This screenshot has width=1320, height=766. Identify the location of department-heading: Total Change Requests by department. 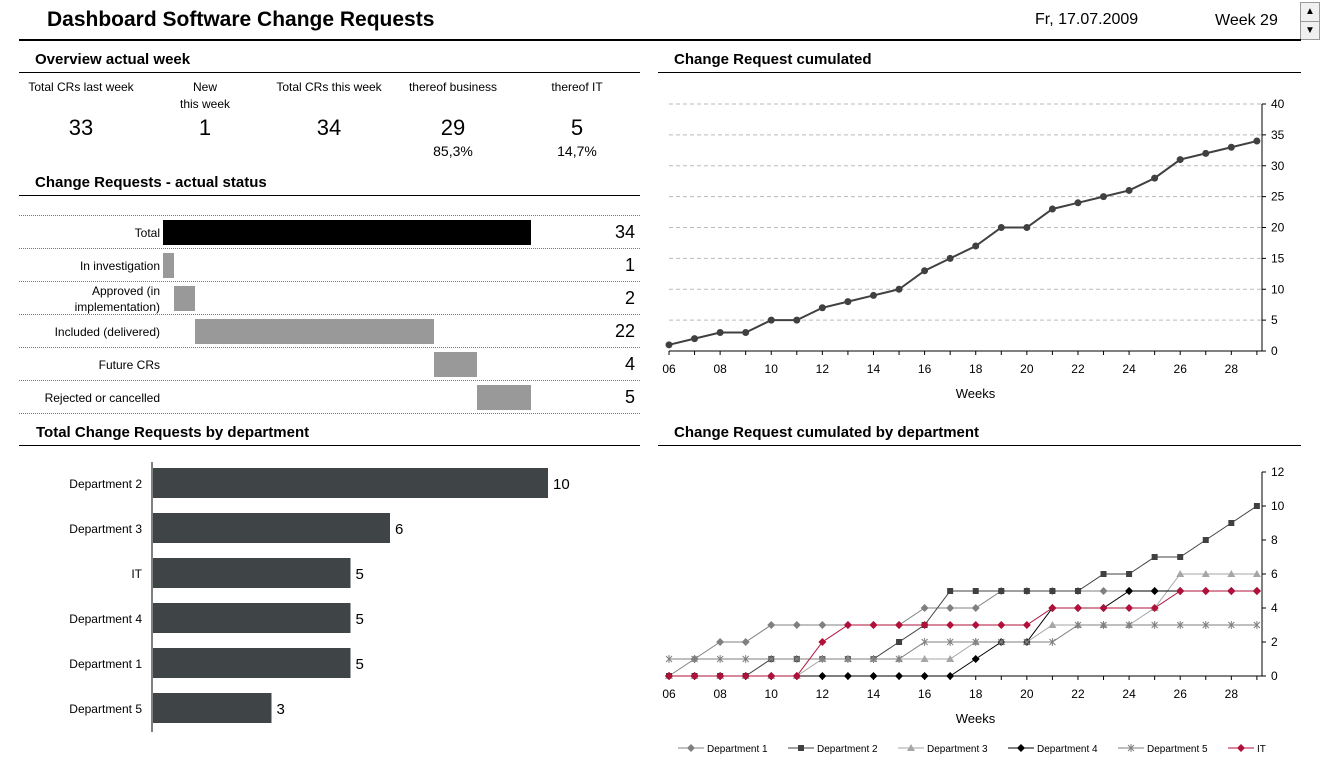
(173, 432).